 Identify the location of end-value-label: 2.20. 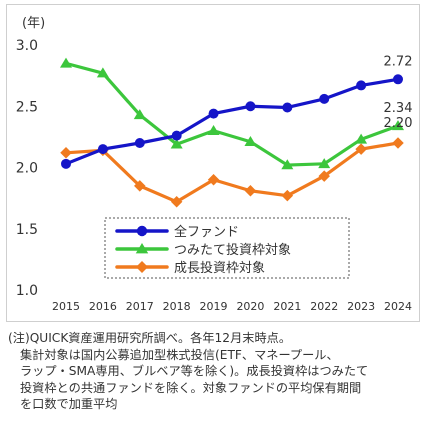
(398, 123).